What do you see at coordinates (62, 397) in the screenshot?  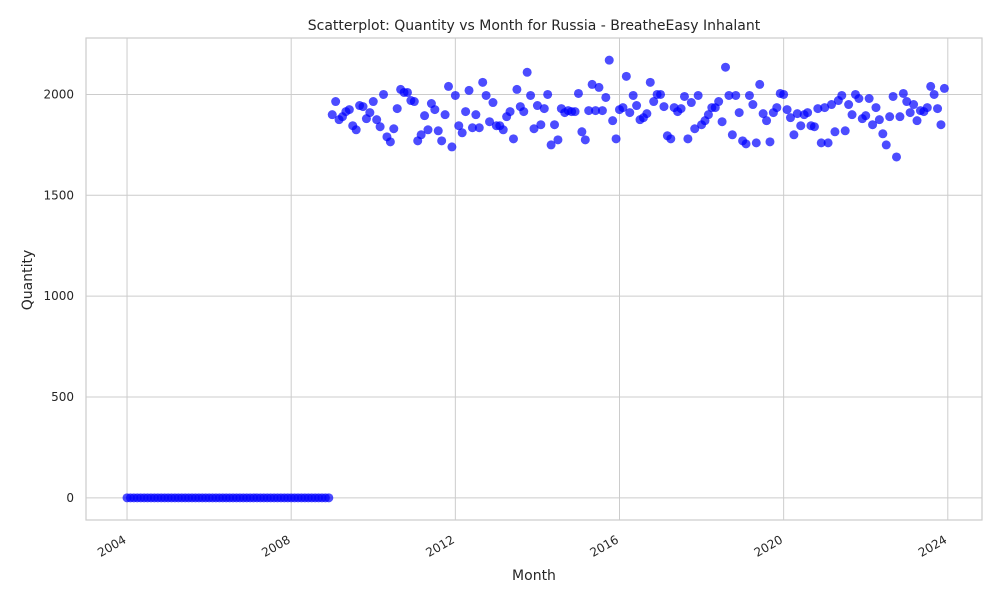 I see `y-tick-label: 500` at bounding box center [62, 397].